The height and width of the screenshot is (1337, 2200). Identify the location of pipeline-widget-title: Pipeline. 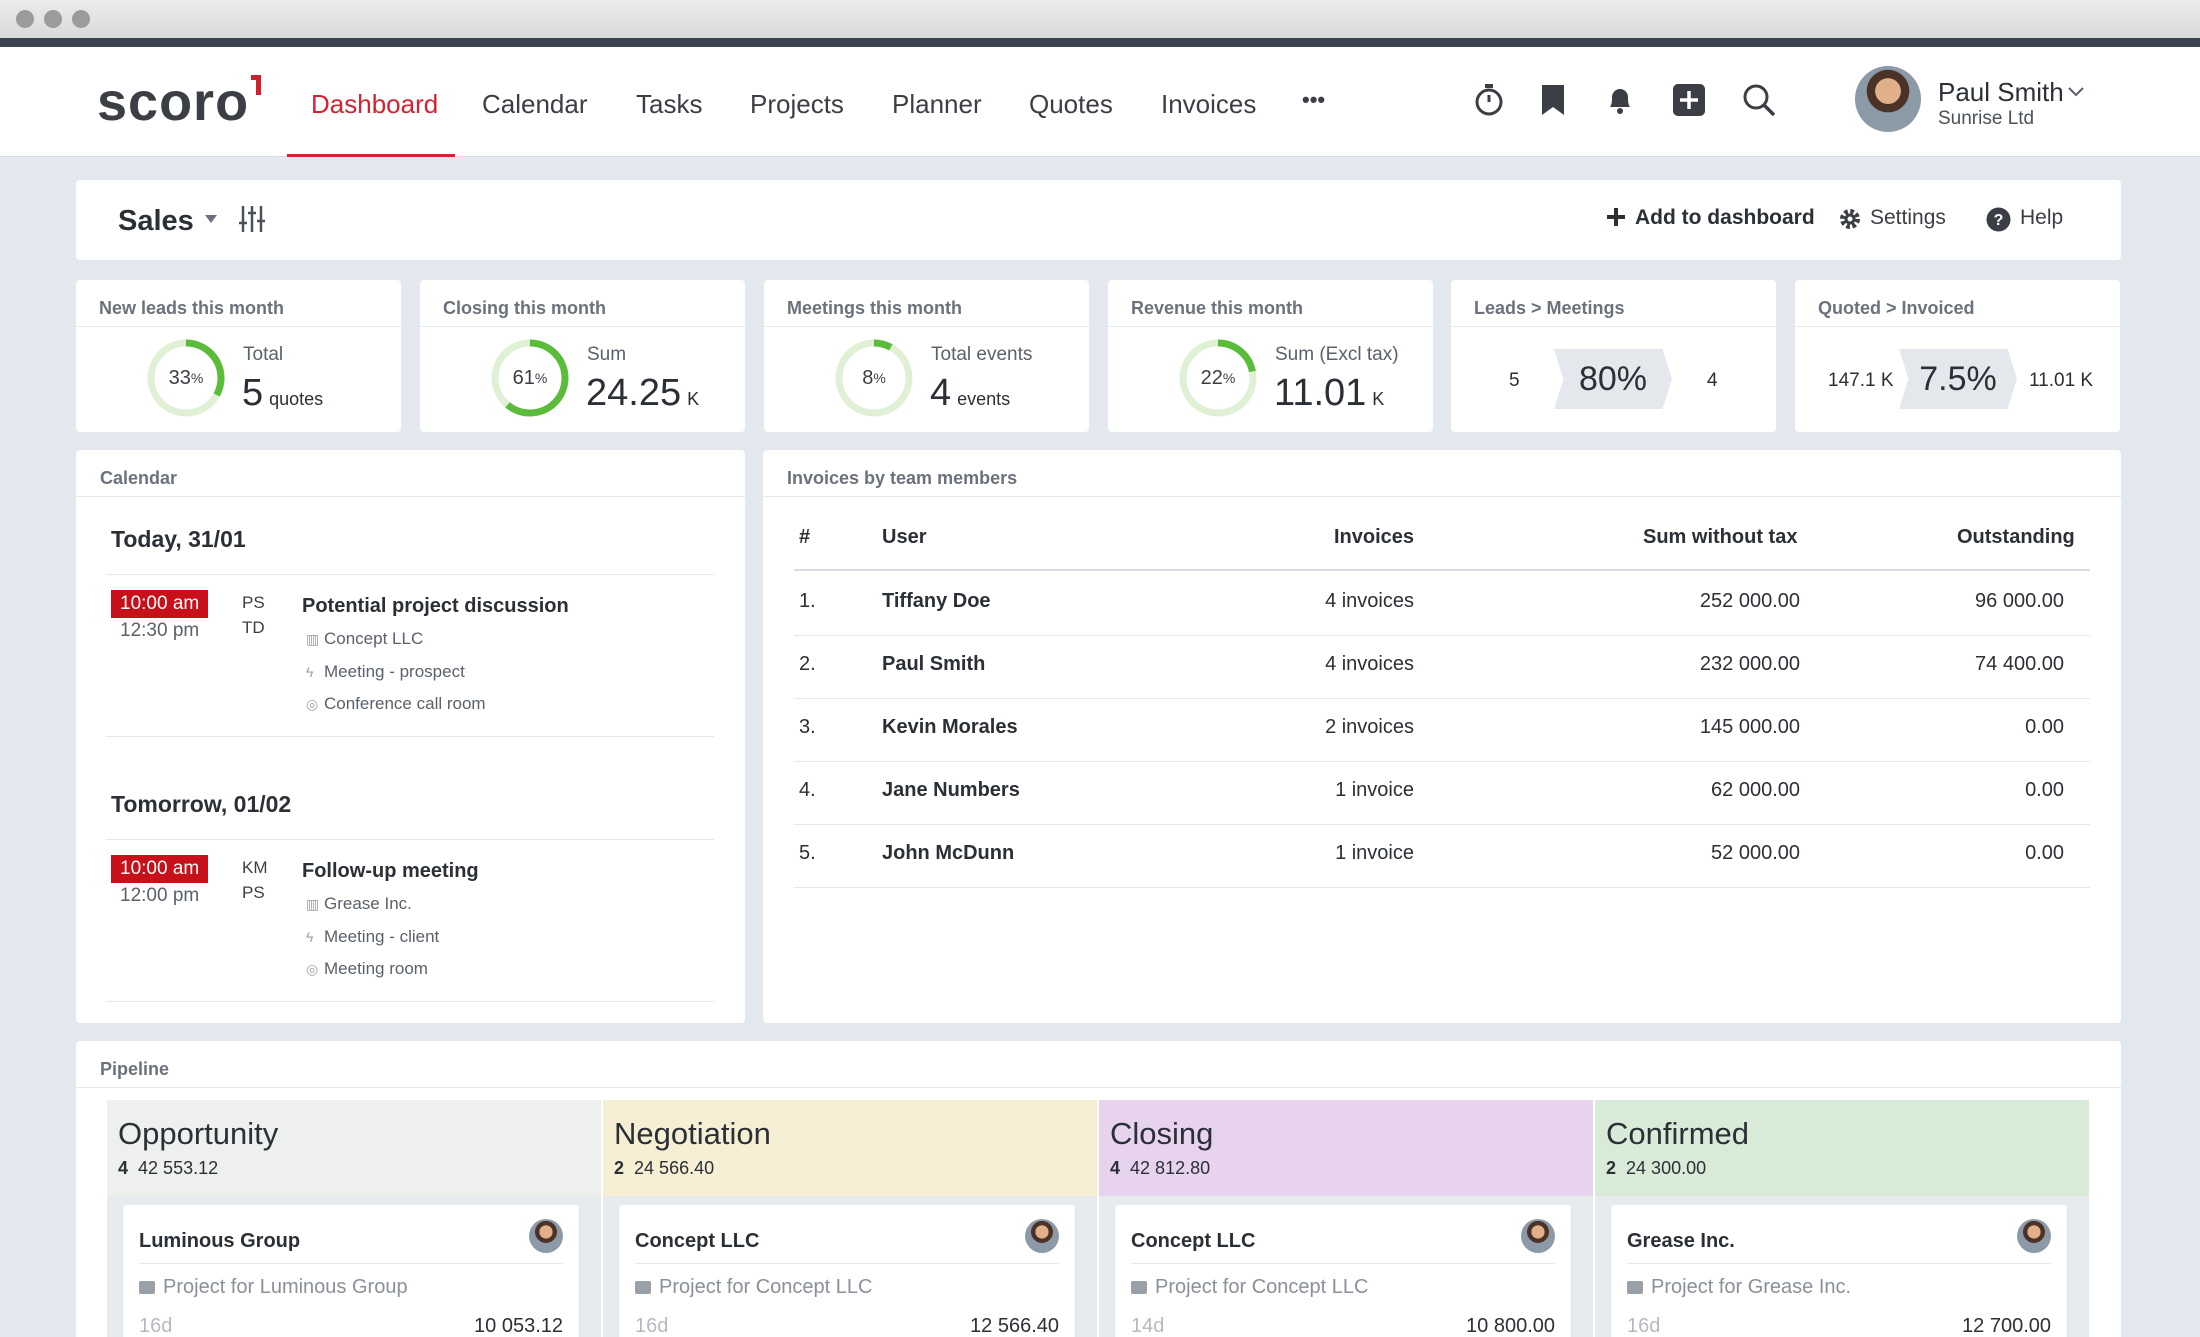
(135, 1069).